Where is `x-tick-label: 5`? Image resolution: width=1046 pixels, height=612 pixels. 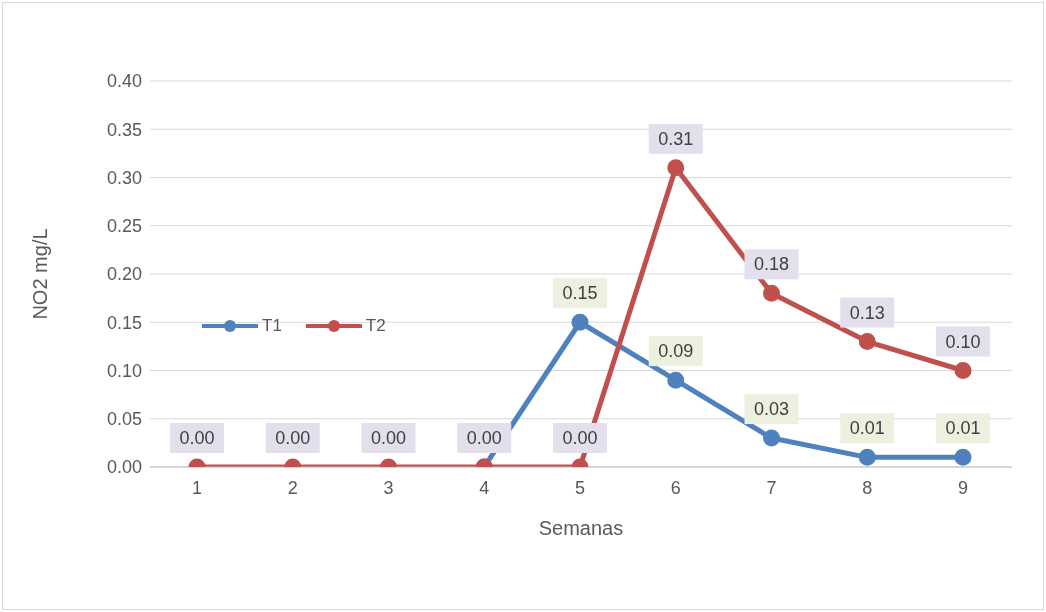
x-tick-label: 5 is located at coordinates (580, 487).